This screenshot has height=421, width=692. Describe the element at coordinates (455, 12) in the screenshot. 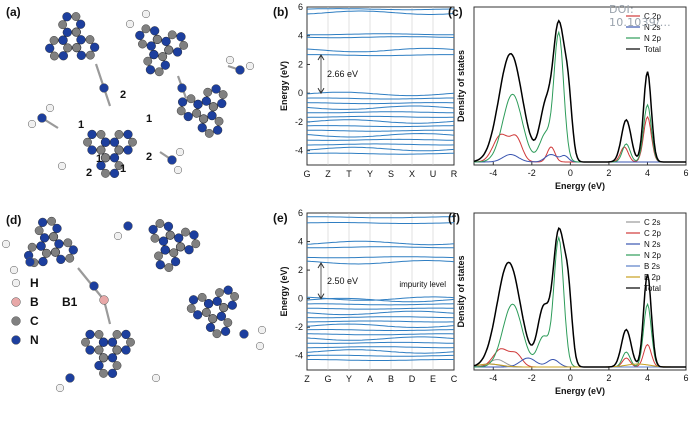

I see `panel-c-label: (c)` at that location.